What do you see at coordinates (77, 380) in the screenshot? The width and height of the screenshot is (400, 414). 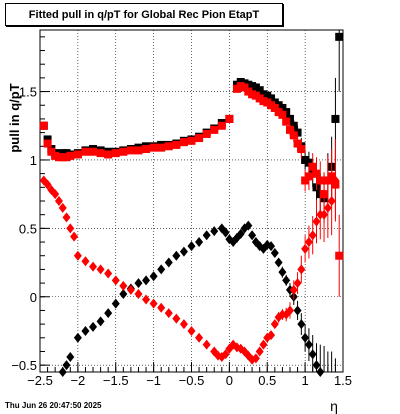 I see `x-tick-label: −2` at bounding box center [77, 380].